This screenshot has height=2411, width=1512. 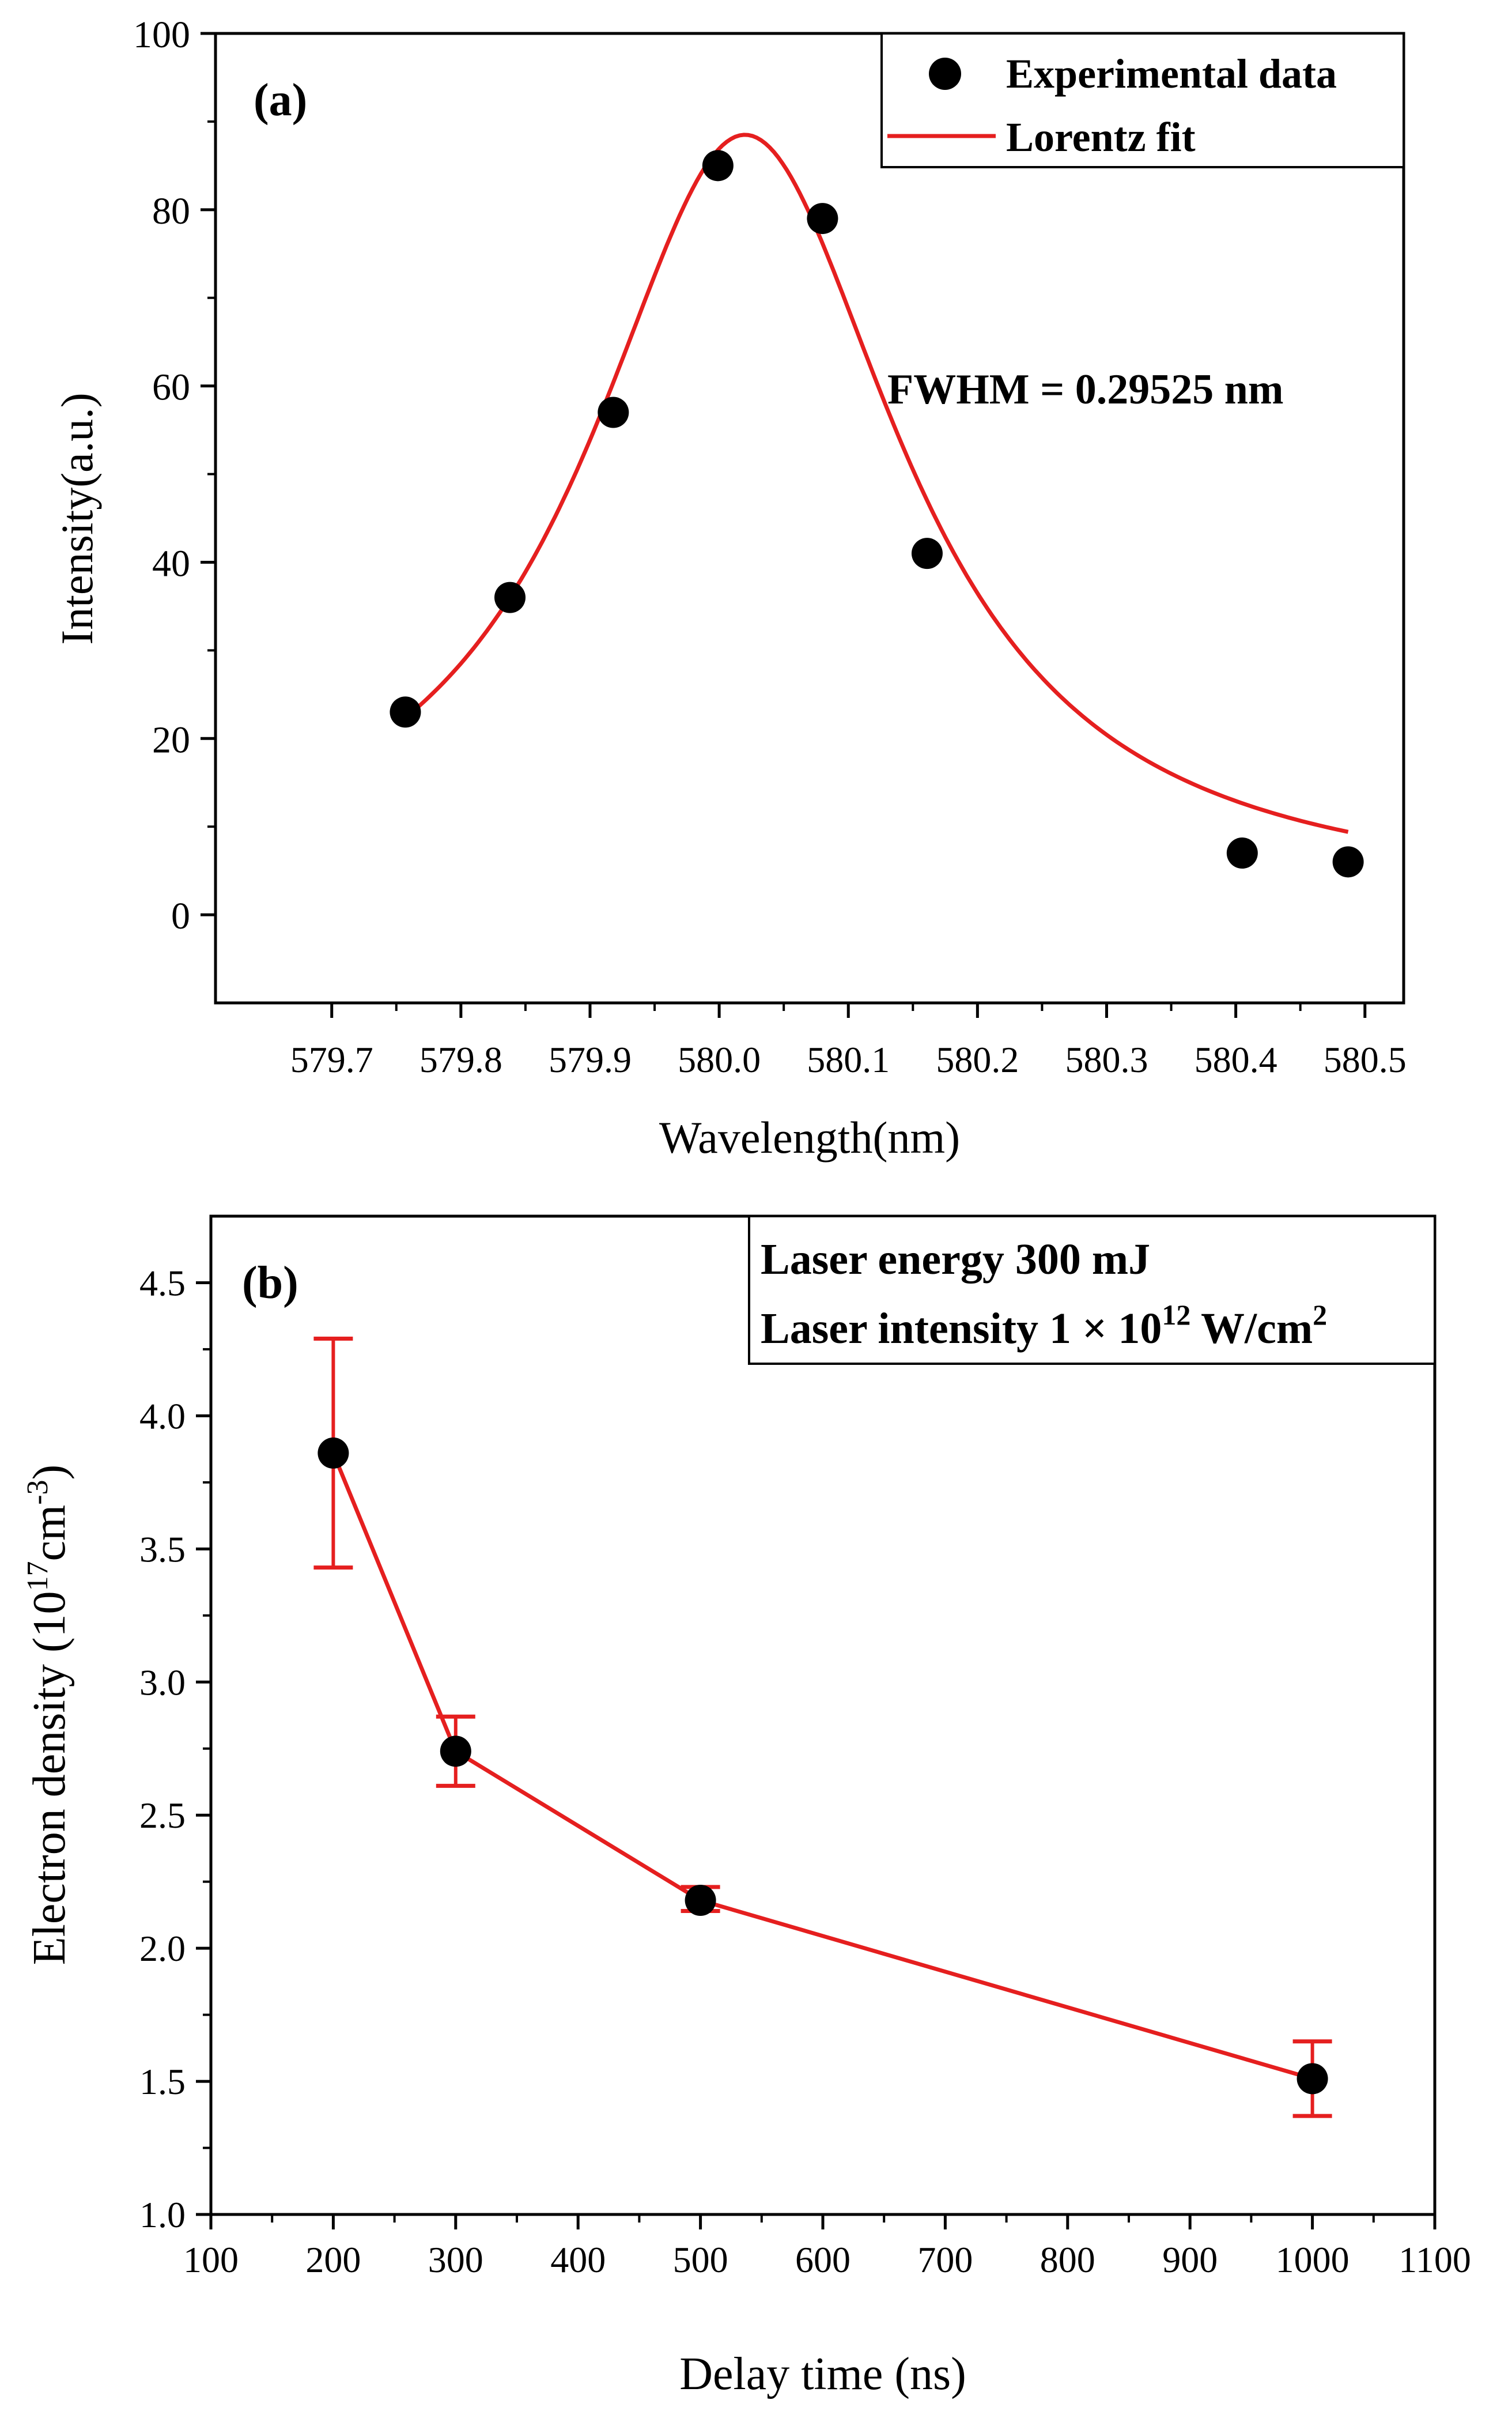 I want to click on y-tick-label-40: 40, so click(x=171, y=563).